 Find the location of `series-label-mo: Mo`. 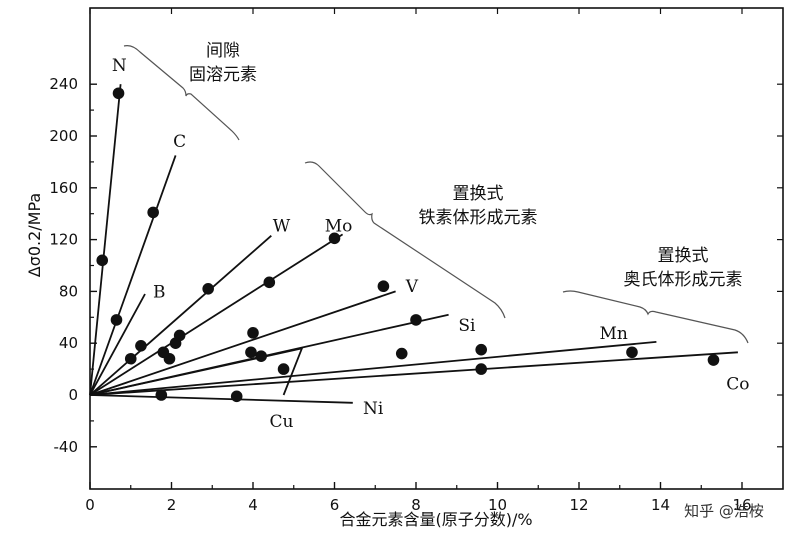

series-label-mo: Mo is located at coordinates (339, 226).